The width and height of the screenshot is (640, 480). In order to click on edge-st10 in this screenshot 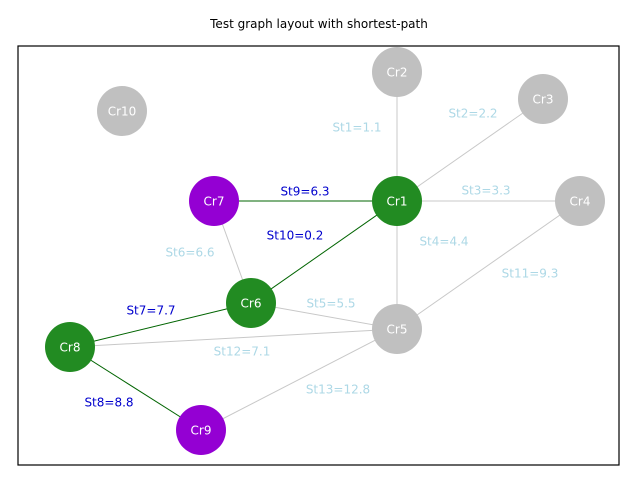, I will do `click(324, 252)`.